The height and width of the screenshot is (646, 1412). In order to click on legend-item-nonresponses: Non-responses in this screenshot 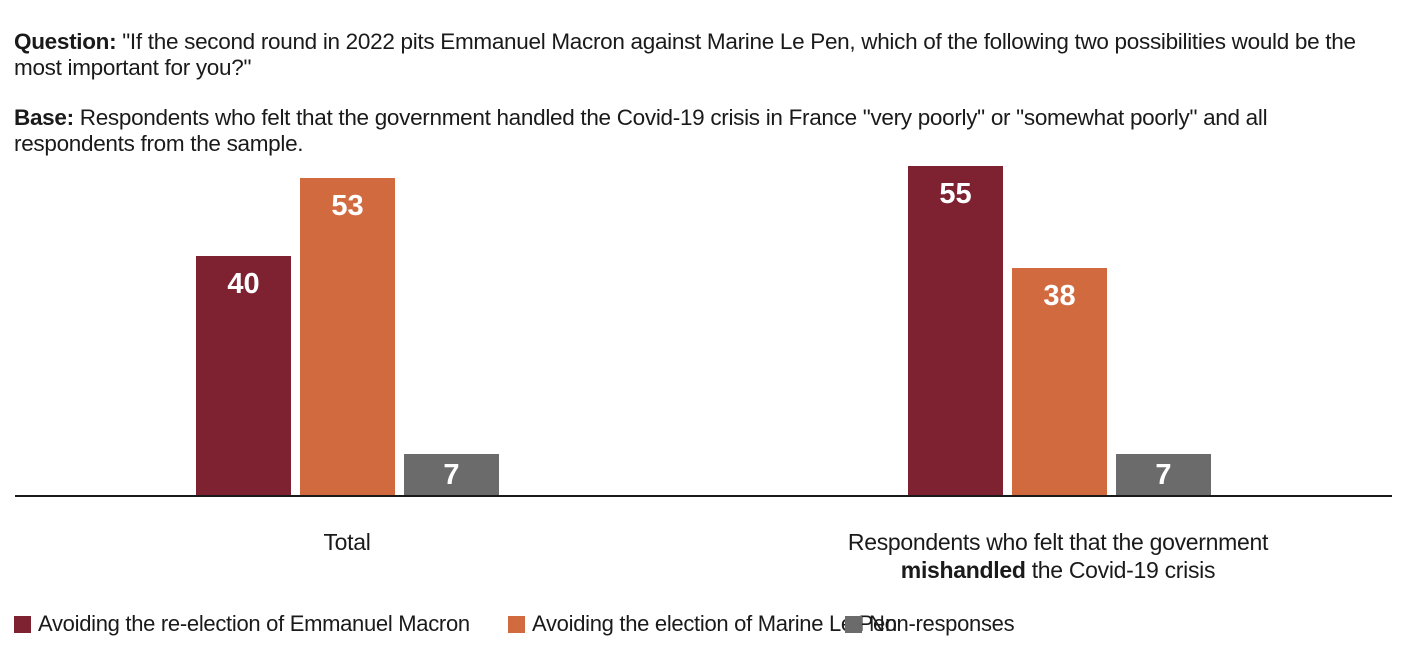, I will do `click(930, 624)`.